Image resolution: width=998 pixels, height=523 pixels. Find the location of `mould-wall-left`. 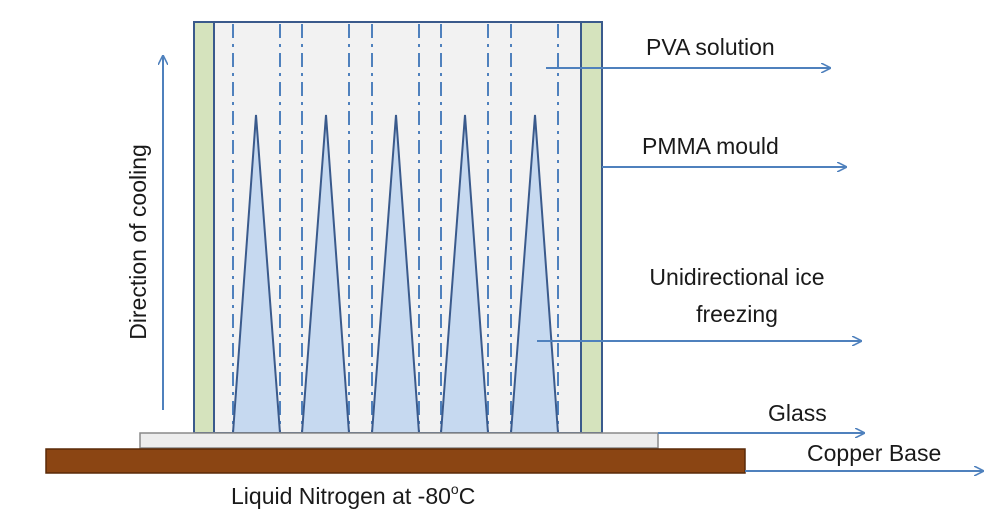

mould-wall-left is located at coordinates (204, 227).